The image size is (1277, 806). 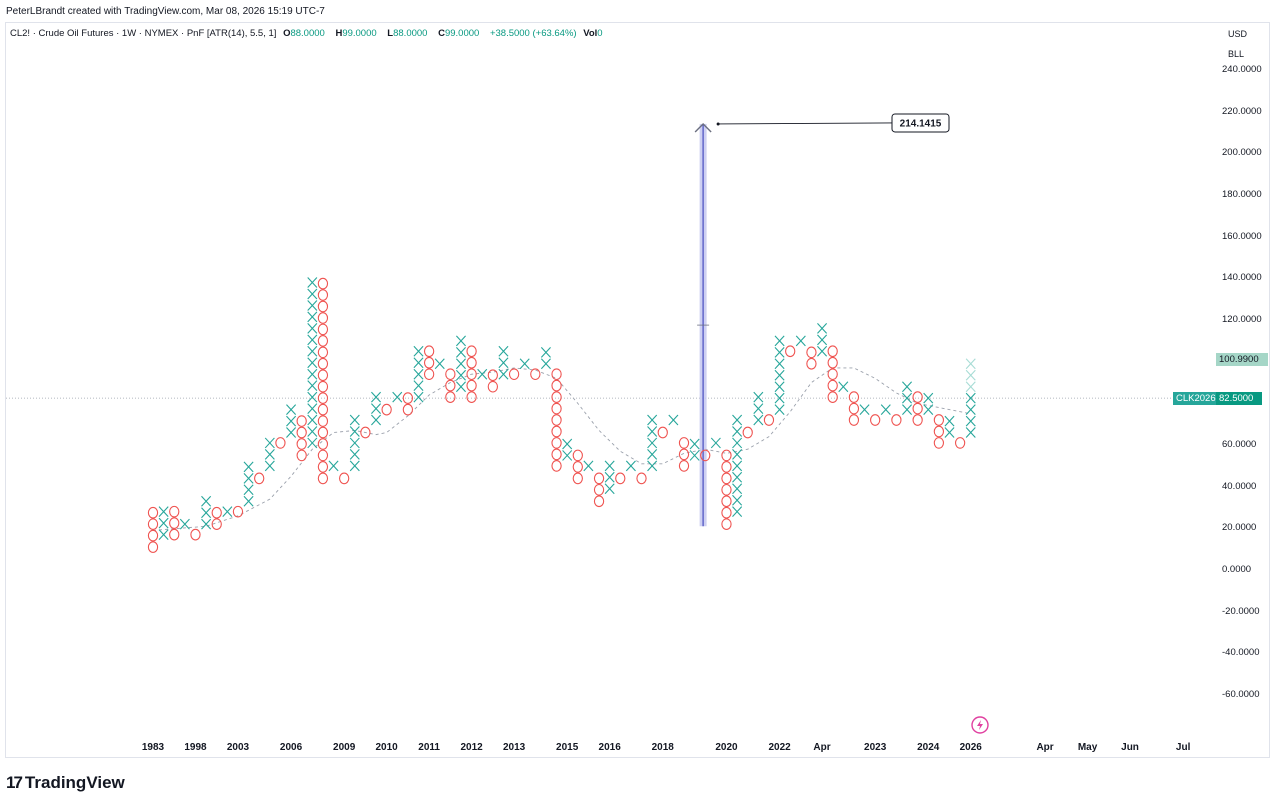 I want to click on time-tick-label: 2011, so click(x=429, y=747).